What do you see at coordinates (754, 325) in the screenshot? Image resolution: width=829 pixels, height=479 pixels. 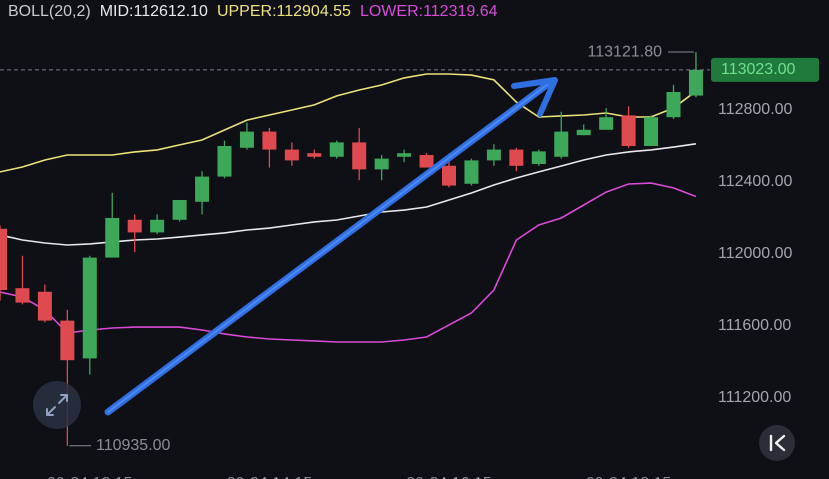 I see `y-tick-label: 111600.00` at bounding box center [754, 325].